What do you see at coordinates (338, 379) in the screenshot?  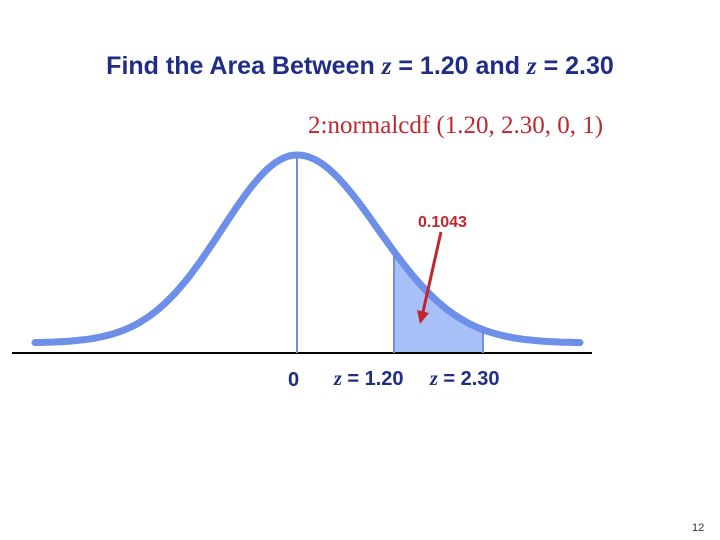 I see `tick-lower-z-variable: z` at bounding box center [338, 379].